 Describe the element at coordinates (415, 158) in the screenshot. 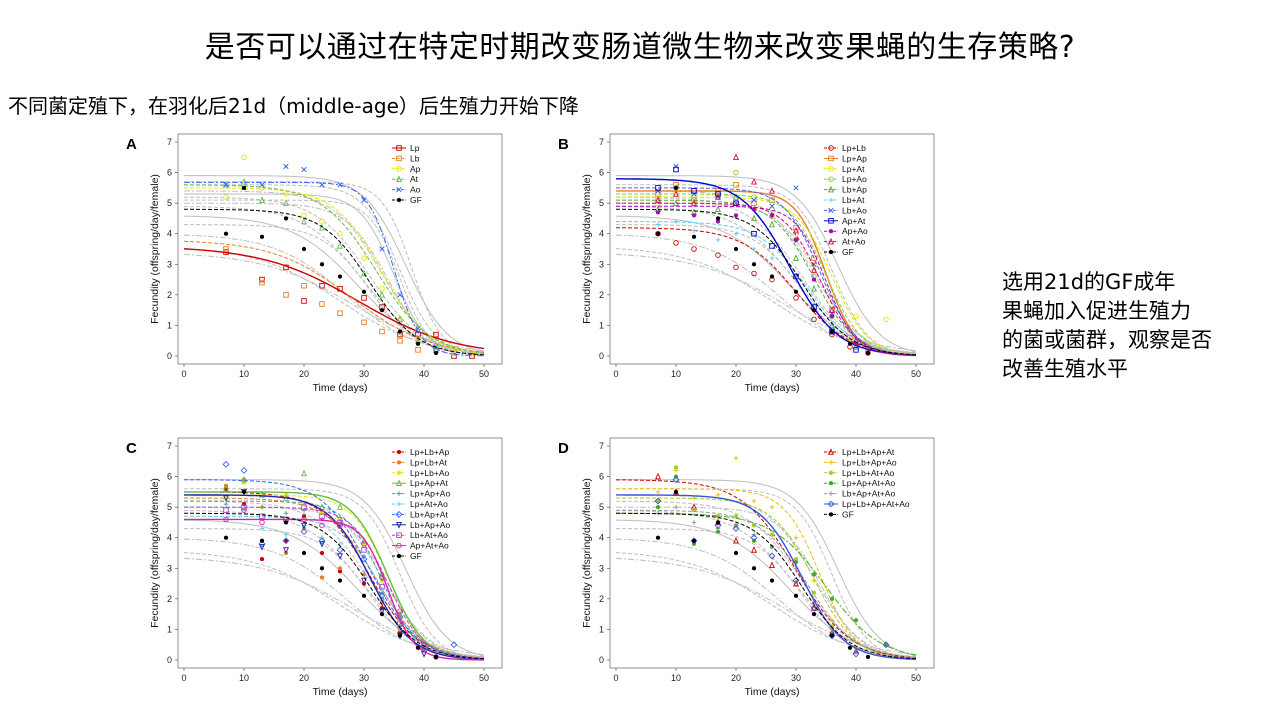

I see `legend-label: Lb` at that location.